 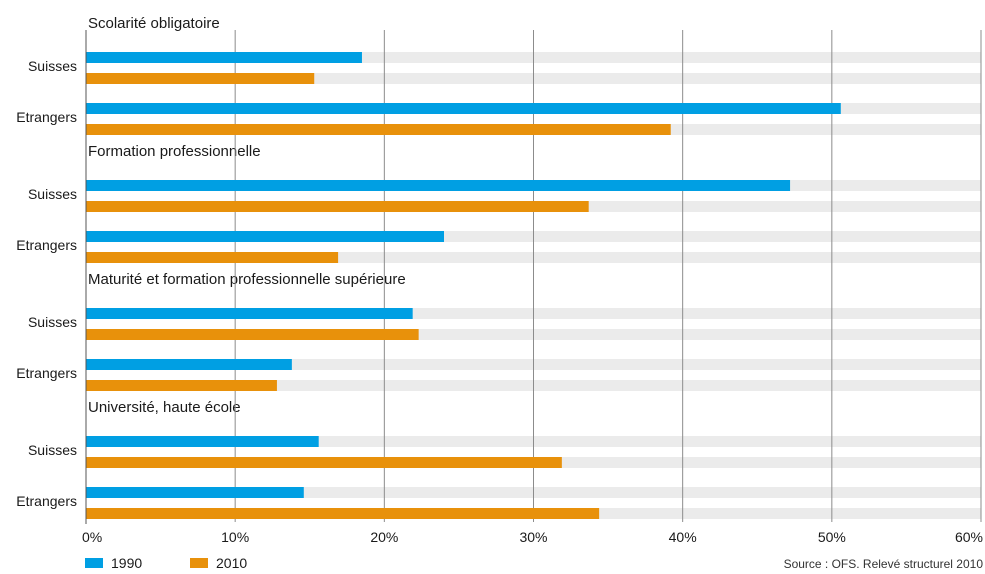 I want to click on legend-item-1990: 1990, so click(x=113, y=563).